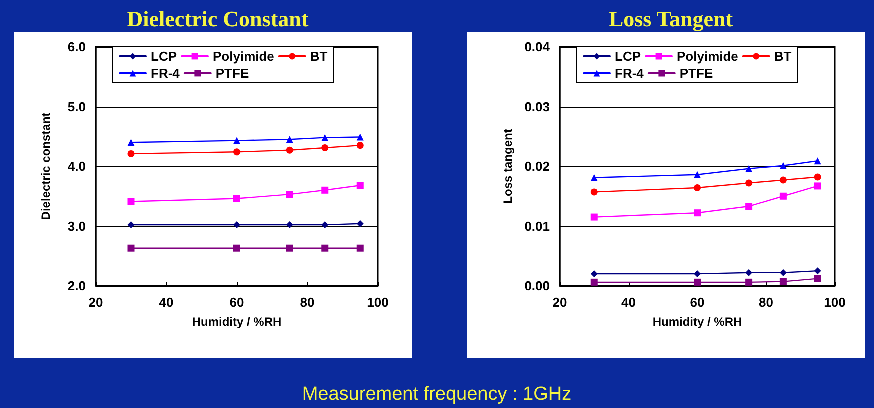 This screenshot has width=874, height=408. I want to click on y-axis-title: Loss tangent, so click(507, 166).